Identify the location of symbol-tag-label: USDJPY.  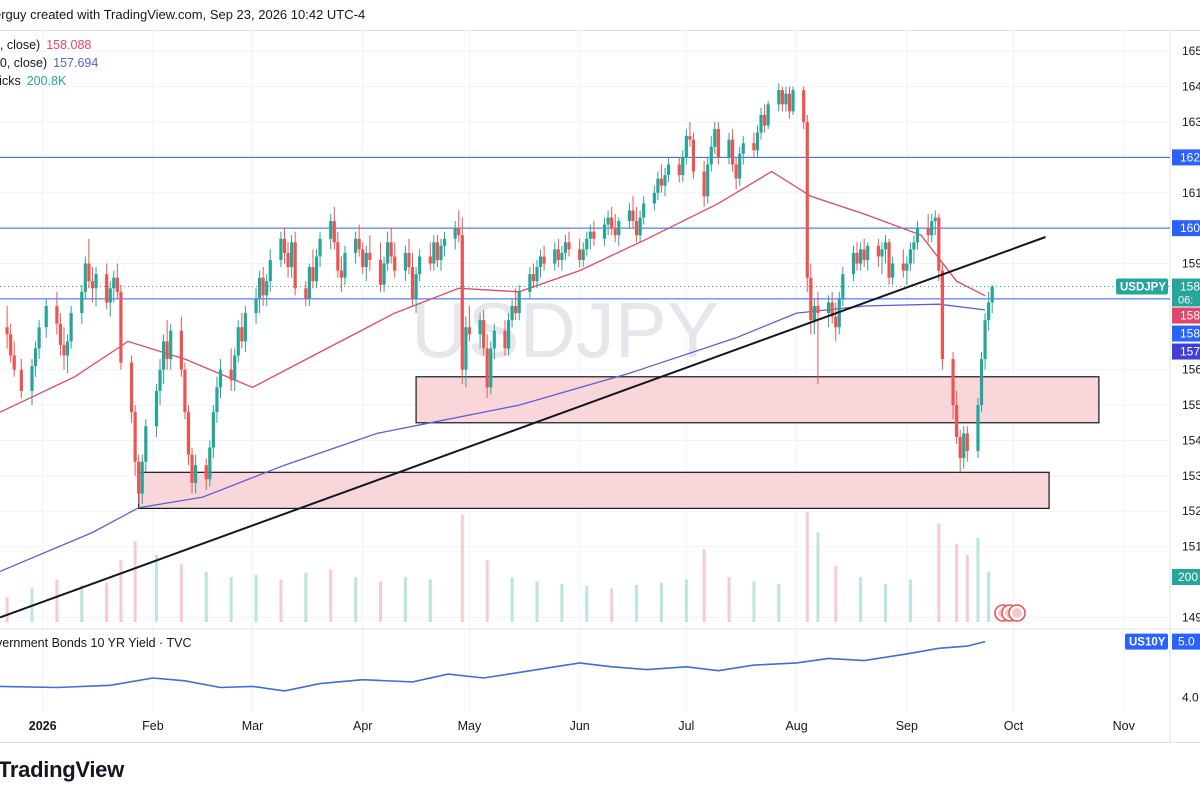
(1143, 288).